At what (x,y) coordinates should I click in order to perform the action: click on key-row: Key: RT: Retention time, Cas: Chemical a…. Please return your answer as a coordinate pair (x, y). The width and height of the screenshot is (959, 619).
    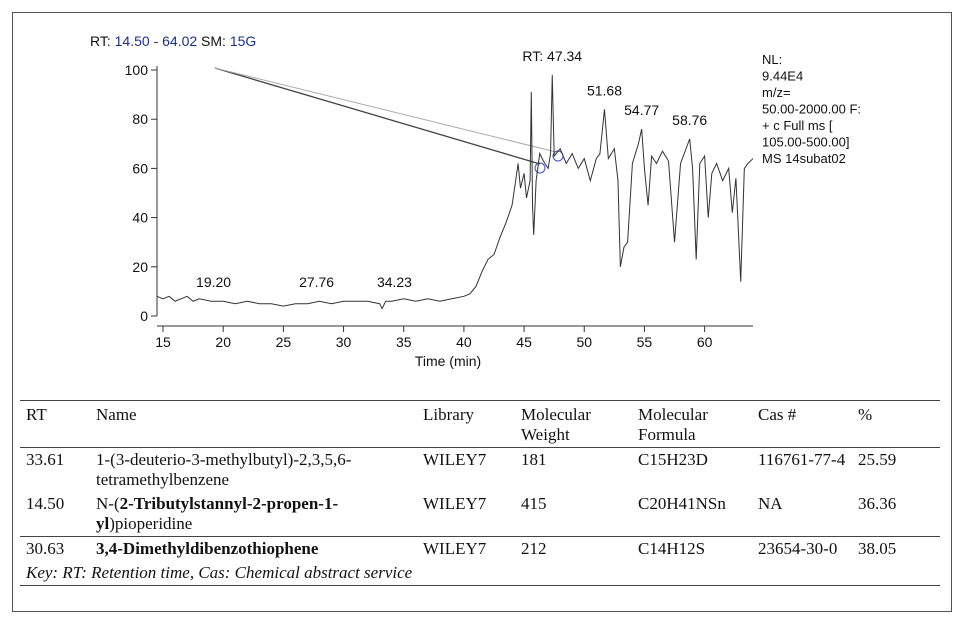
    Looking at the image, I should click on (480, 573).